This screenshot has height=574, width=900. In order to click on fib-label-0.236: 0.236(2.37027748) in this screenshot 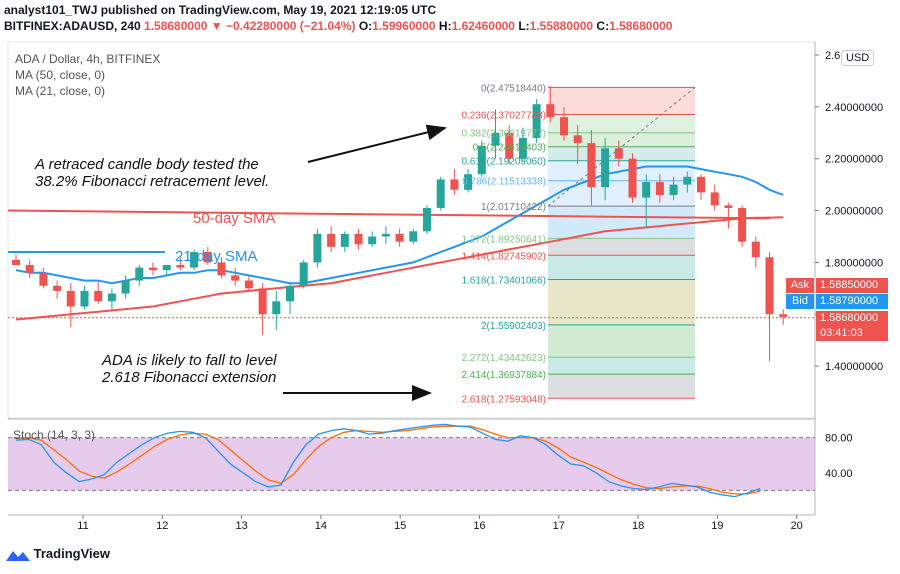, I will do `click(503, 116)`.